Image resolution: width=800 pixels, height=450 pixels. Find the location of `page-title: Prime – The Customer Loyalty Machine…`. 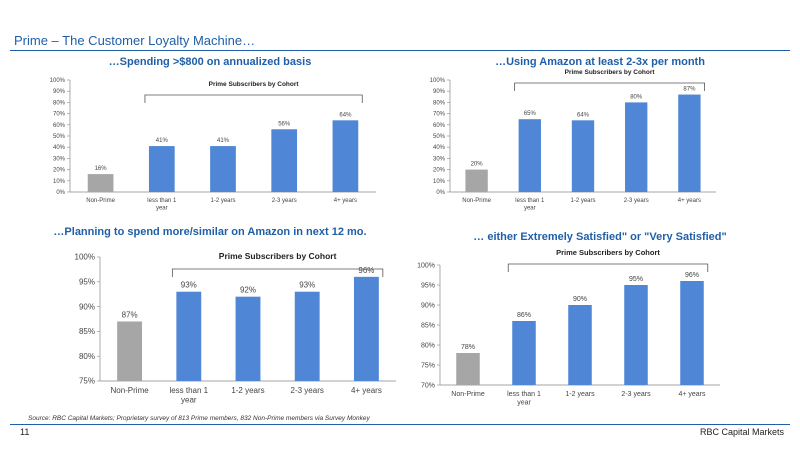

page-title: Prime – The Customer Loyalty Machine… is located at coordinates (135, 40).